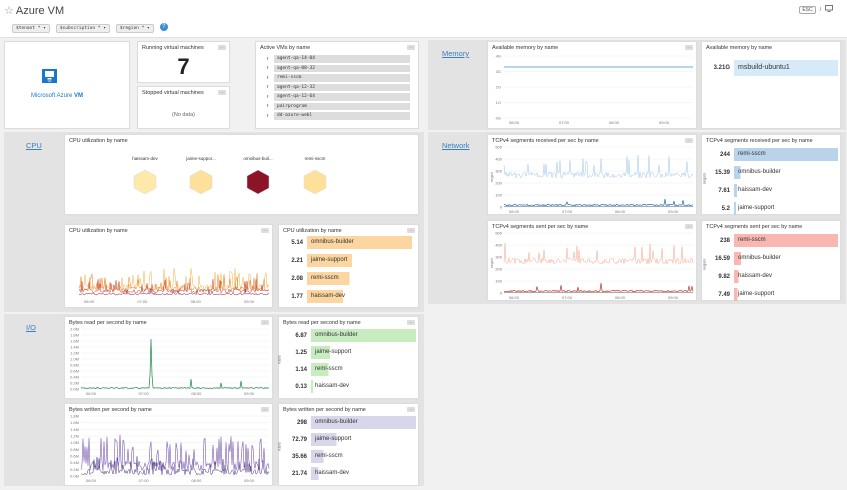  What do you see at coordinates (338, 116) in the screenshot?
I see `active-vm-item: ↑ dd-azure-webl` at bounding box center [338, 116].